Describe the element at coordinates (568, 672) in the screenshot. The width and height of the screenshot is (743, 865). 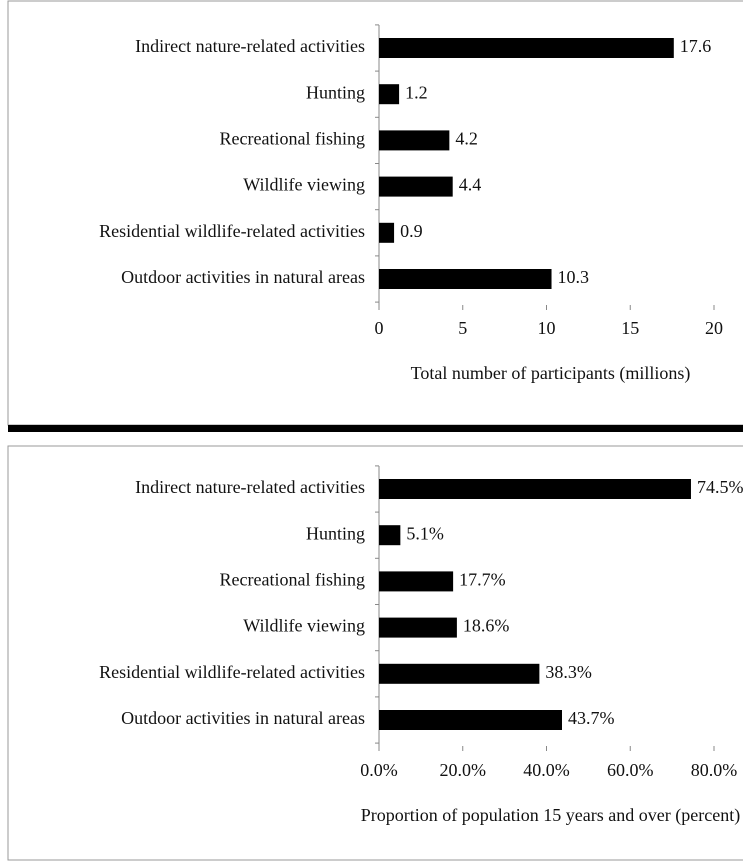
I see `value-label: 38.3%` at that location.